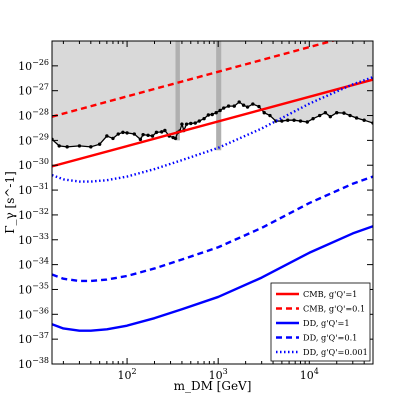 The height and width of the screenshot is (415, 415). I want to click on x-axis-label: m_DM [GeV], so click(213, 386).